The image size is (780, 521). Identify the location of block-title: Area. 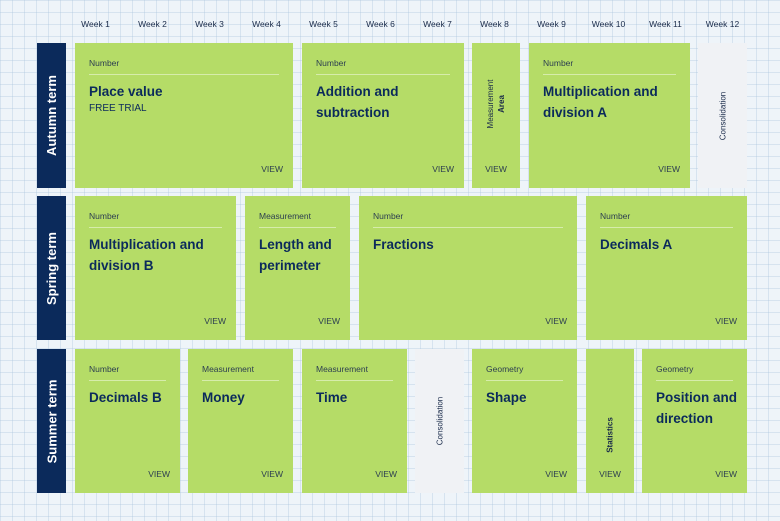
(501, 103).